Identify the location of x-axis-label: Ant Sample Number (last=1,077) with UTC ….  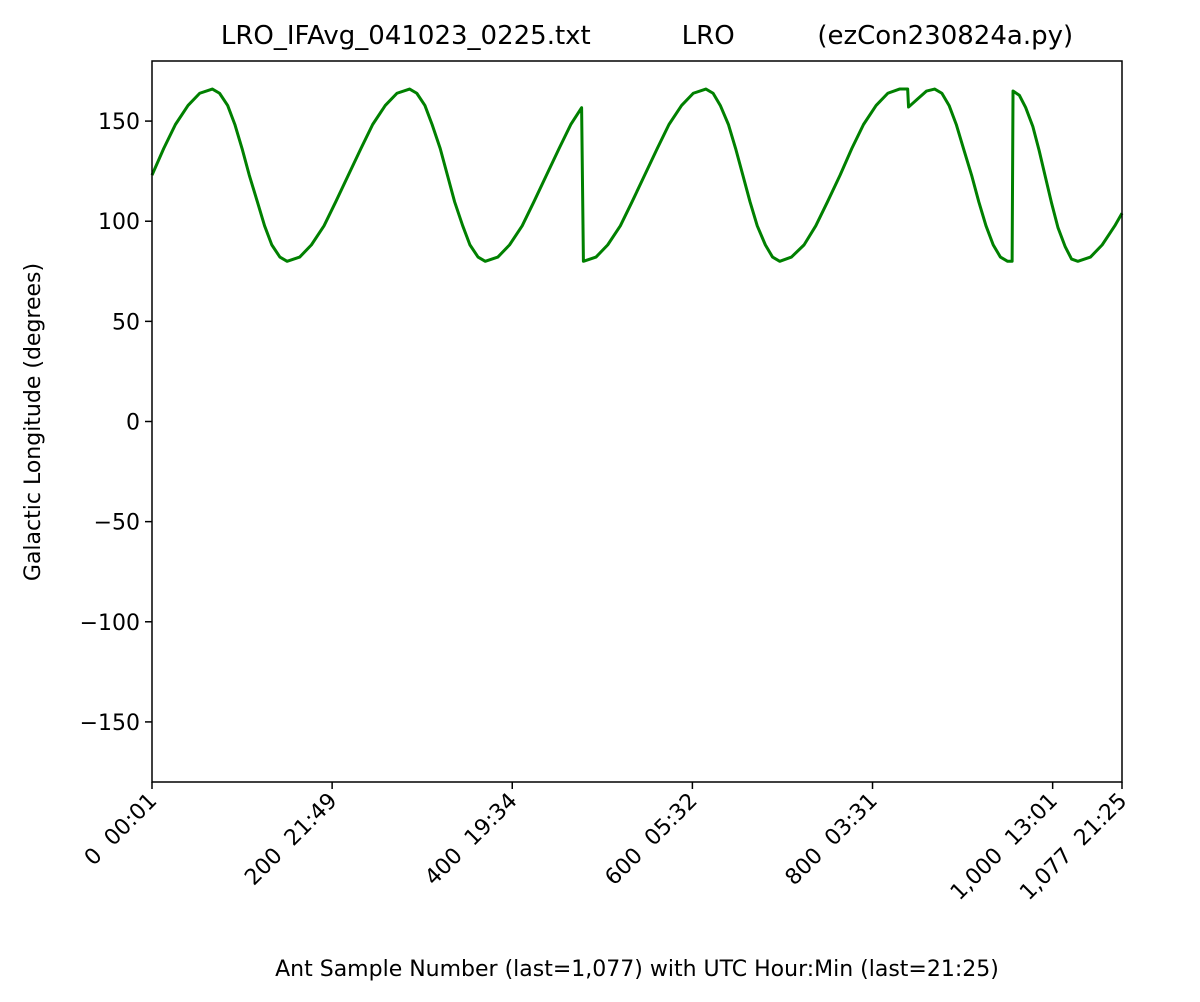
(637, 969).